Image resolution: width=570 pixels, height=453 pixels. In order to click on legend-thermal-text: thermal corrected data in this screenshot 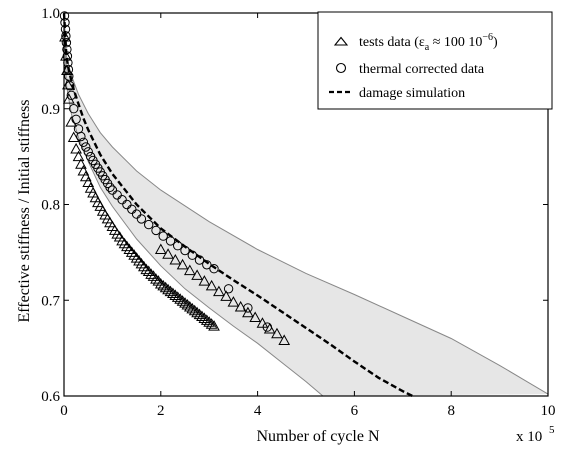, I will do `click(422, 69)`.